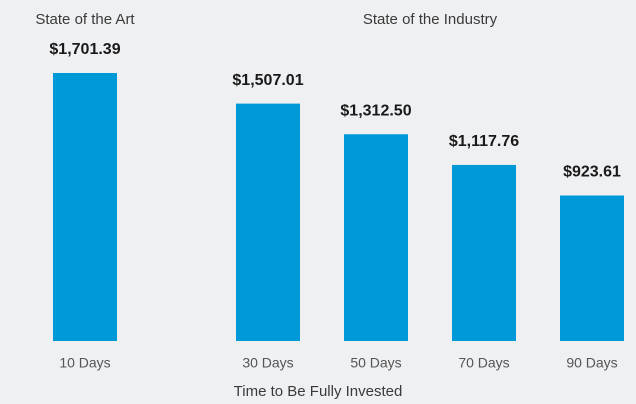  Describe the element at coordinates (84, 363) in the screenshot. I see `x-tick-label: 10 Days` at that location.